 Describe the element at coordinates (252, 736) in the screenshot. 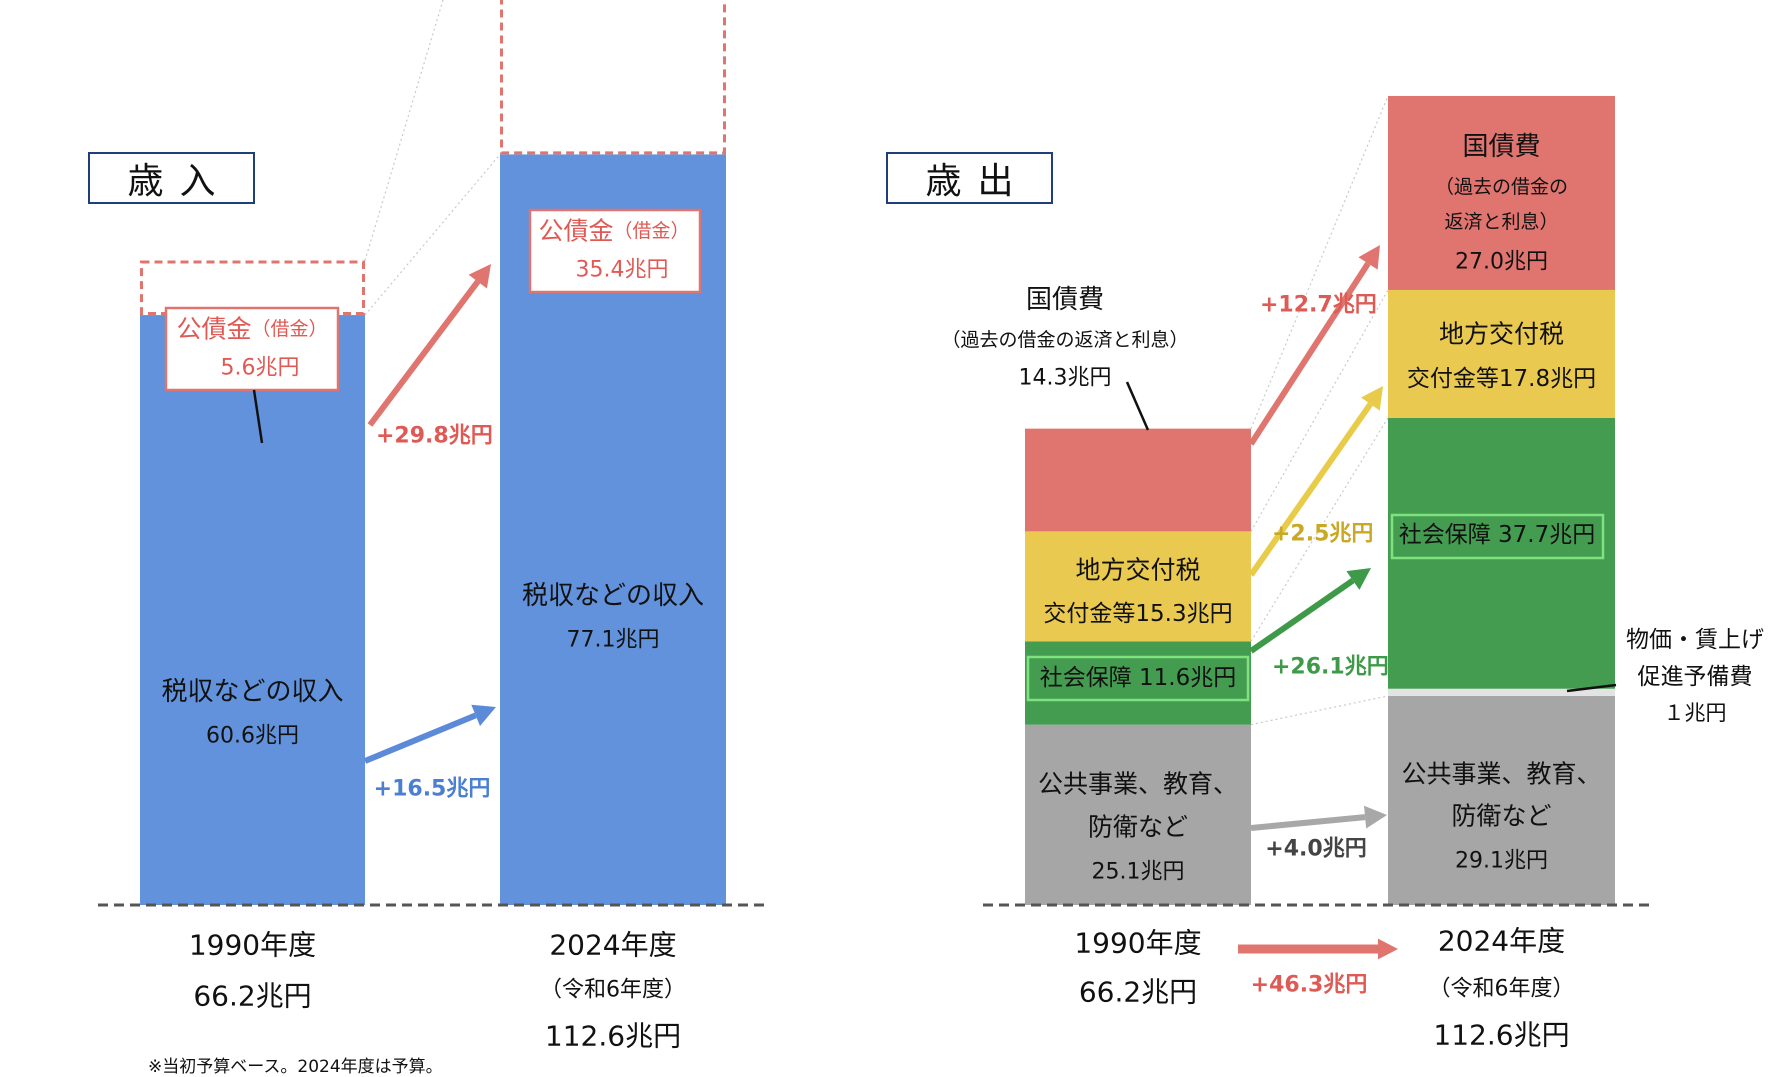

I see `revenue-tax-value-1990: 60.6兆円` at that location.